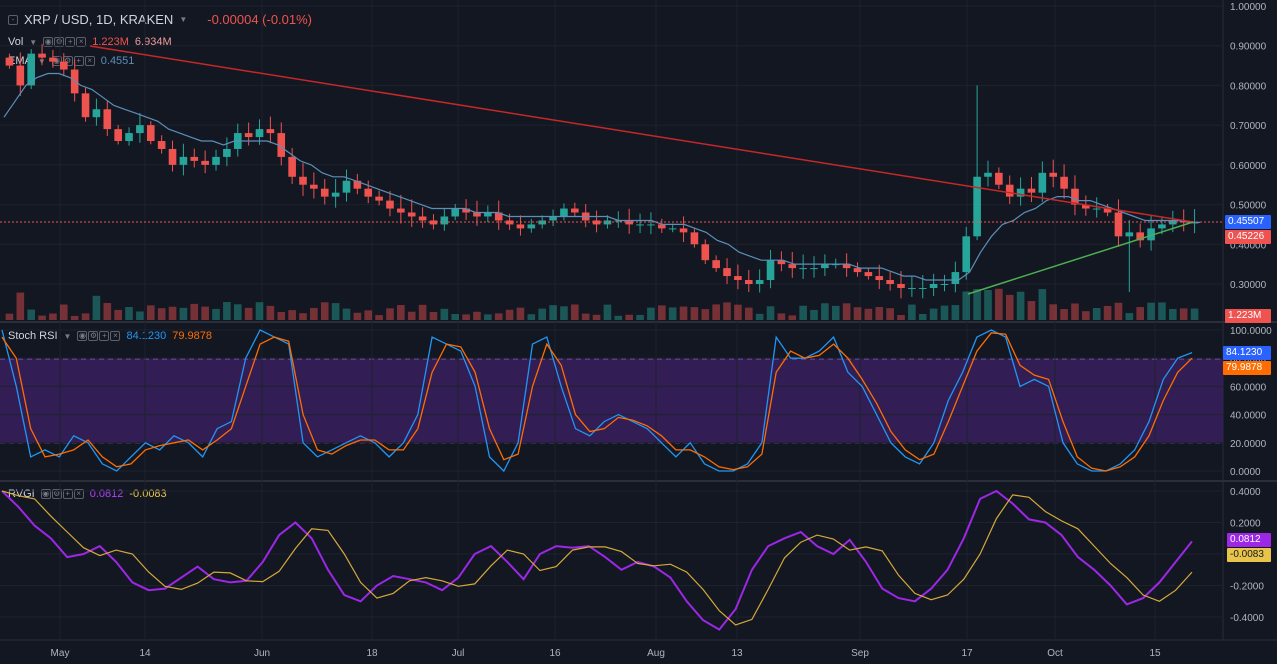 Image resolution: width=1277 pixels, height=664 pixels. Describe the element at coordinates (1248, 222) in the screenshot. I see `tag-last-price: 0.45507` at that location.